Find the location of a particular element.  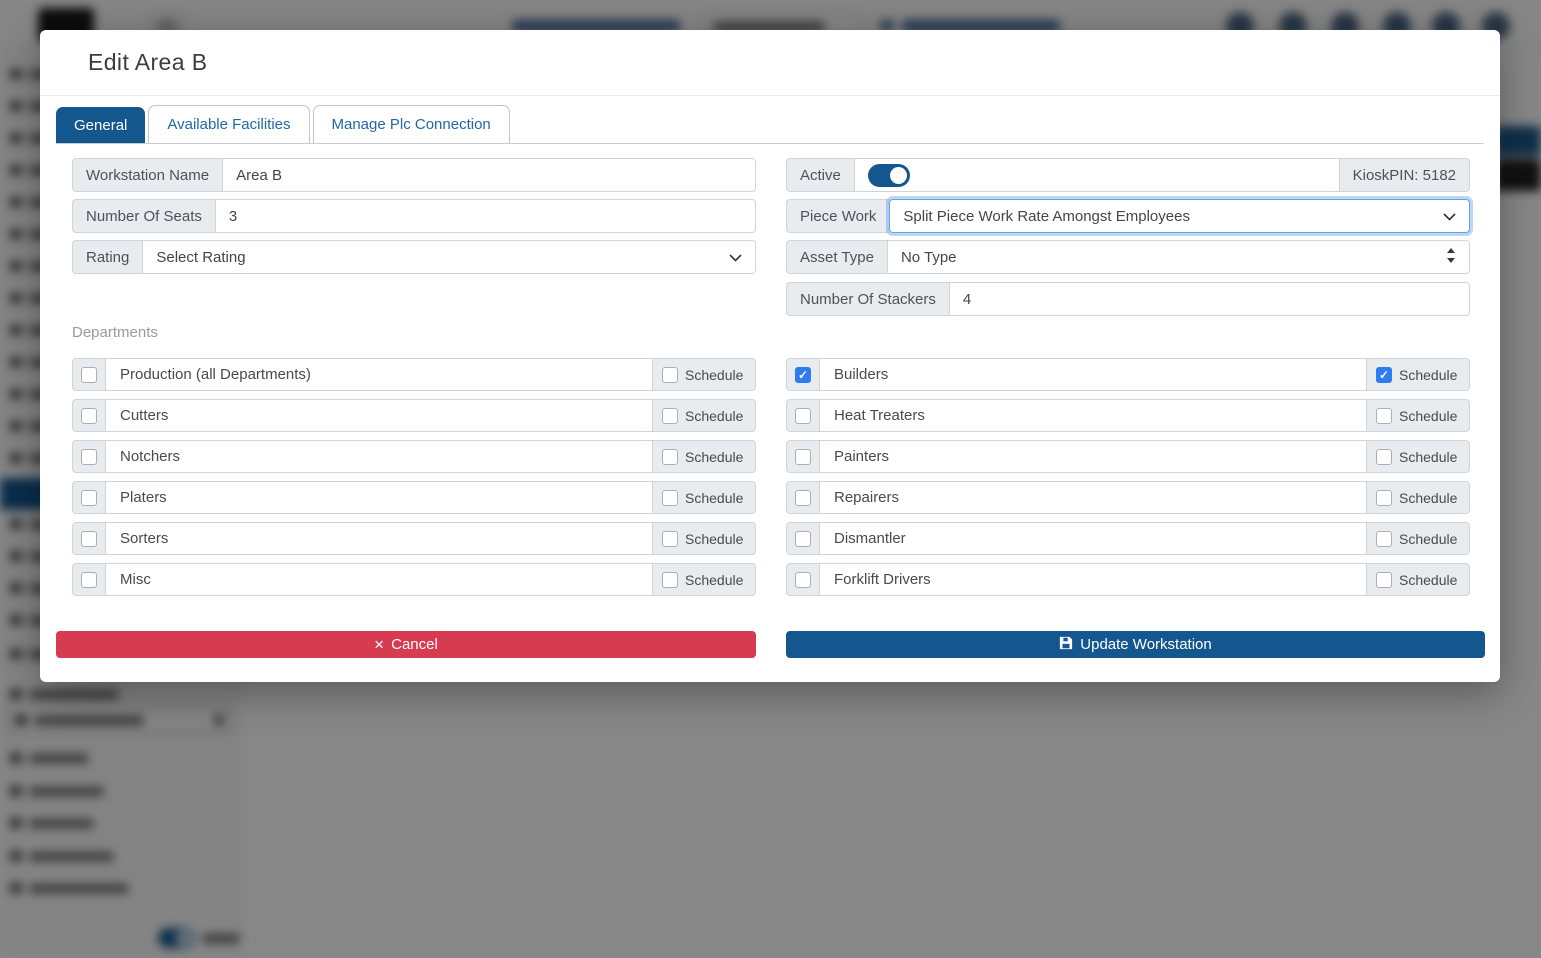

departments-heading: Departments is located at coordinates (115, 332).